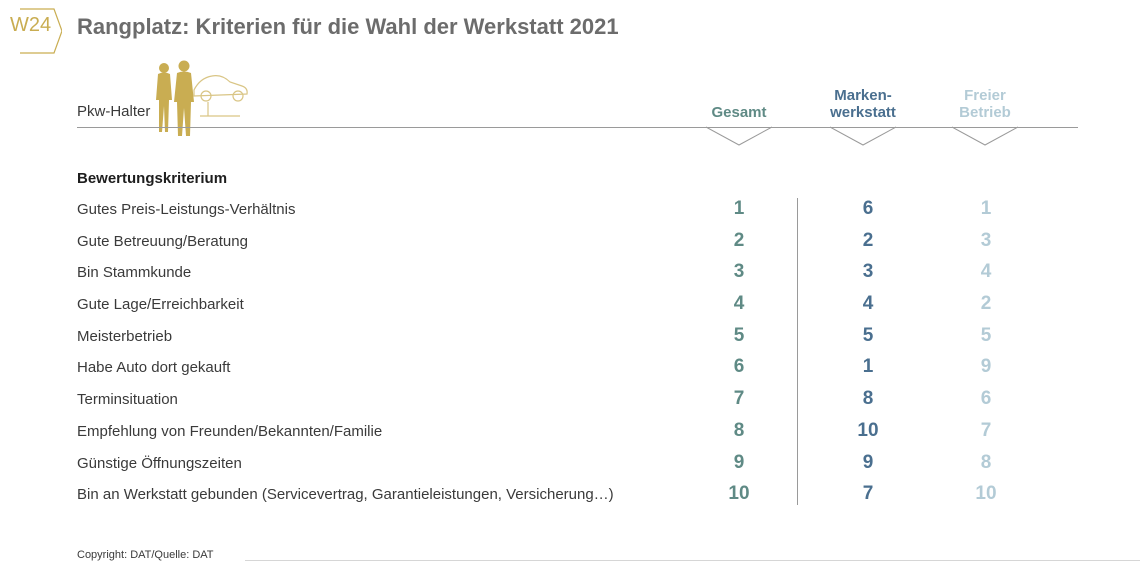 The image size is (1140, 567). I want to click on table-row: Meisterbetrieb 5 5 5, so click(570, 338).